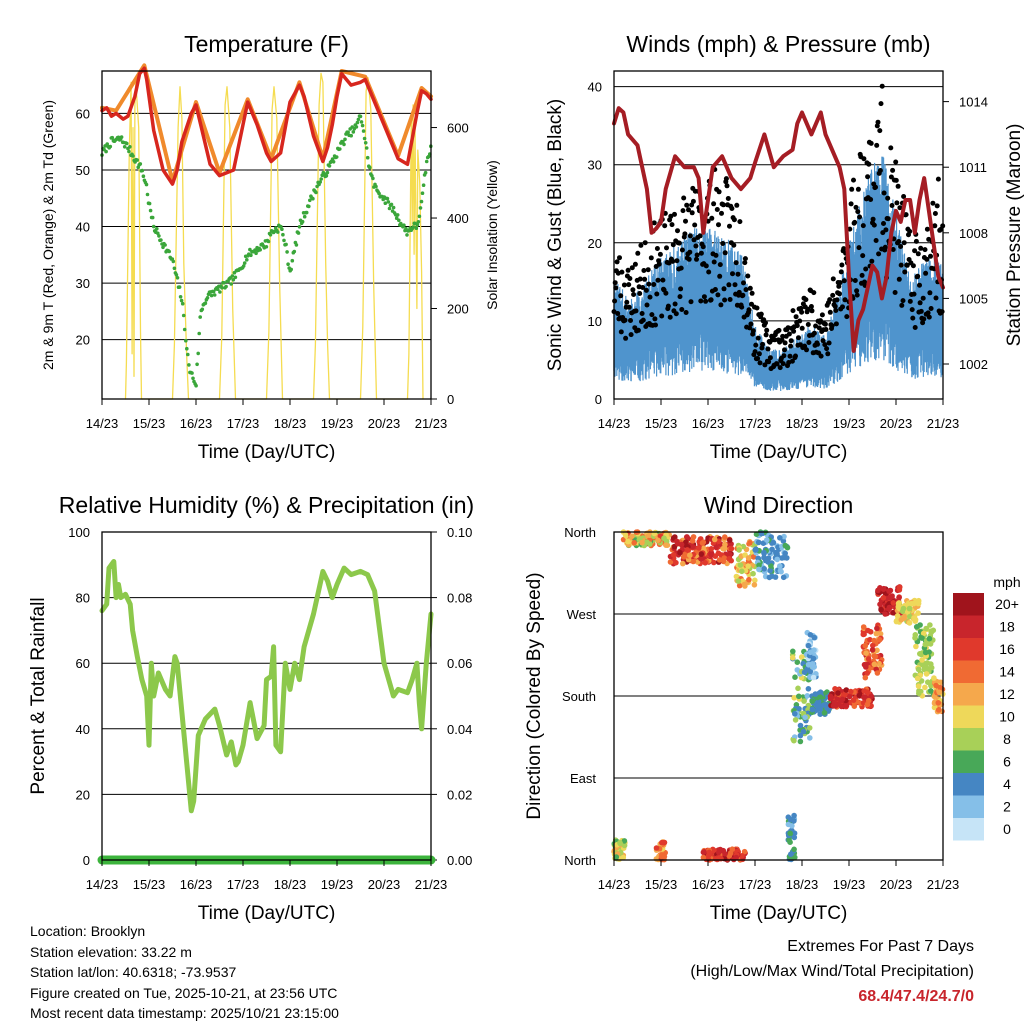  I want to click on legend-label: 2, so click(1007, 807).